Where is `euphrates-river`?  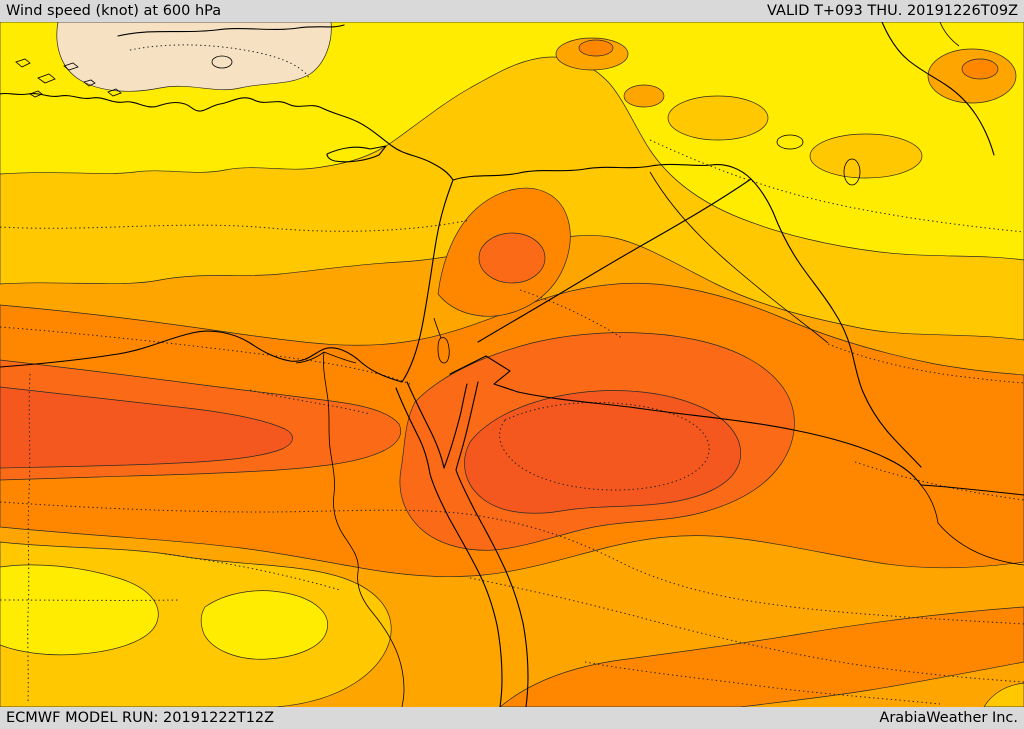
euphrates-river is located at coordinates (739, 257).